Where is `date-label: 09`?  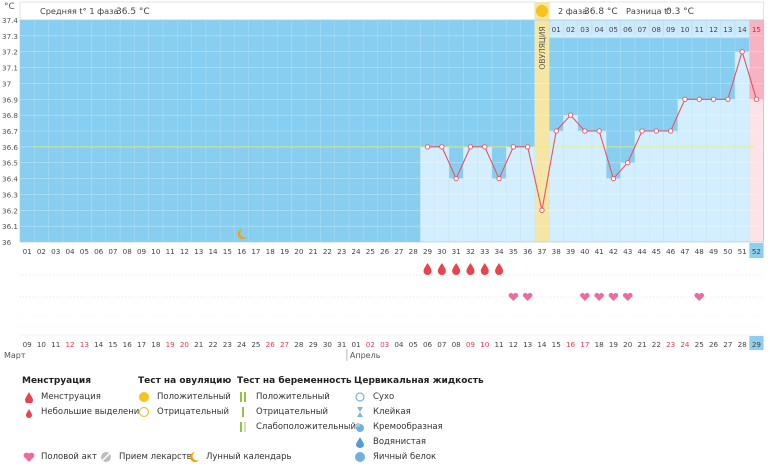
date-label: 09 is located at coordinates (471, 344).